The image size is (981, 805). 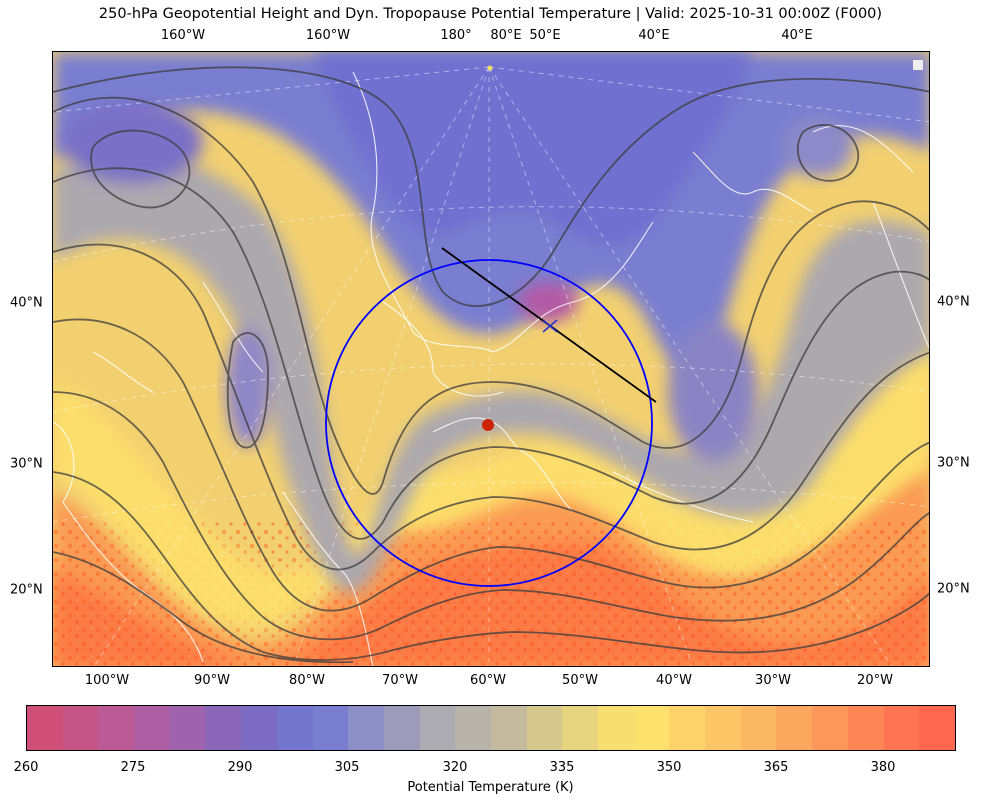 What do you see at coordinates (548, 302) in the screenshot?
I see `cold-pool` at bounding box center [548, 302].